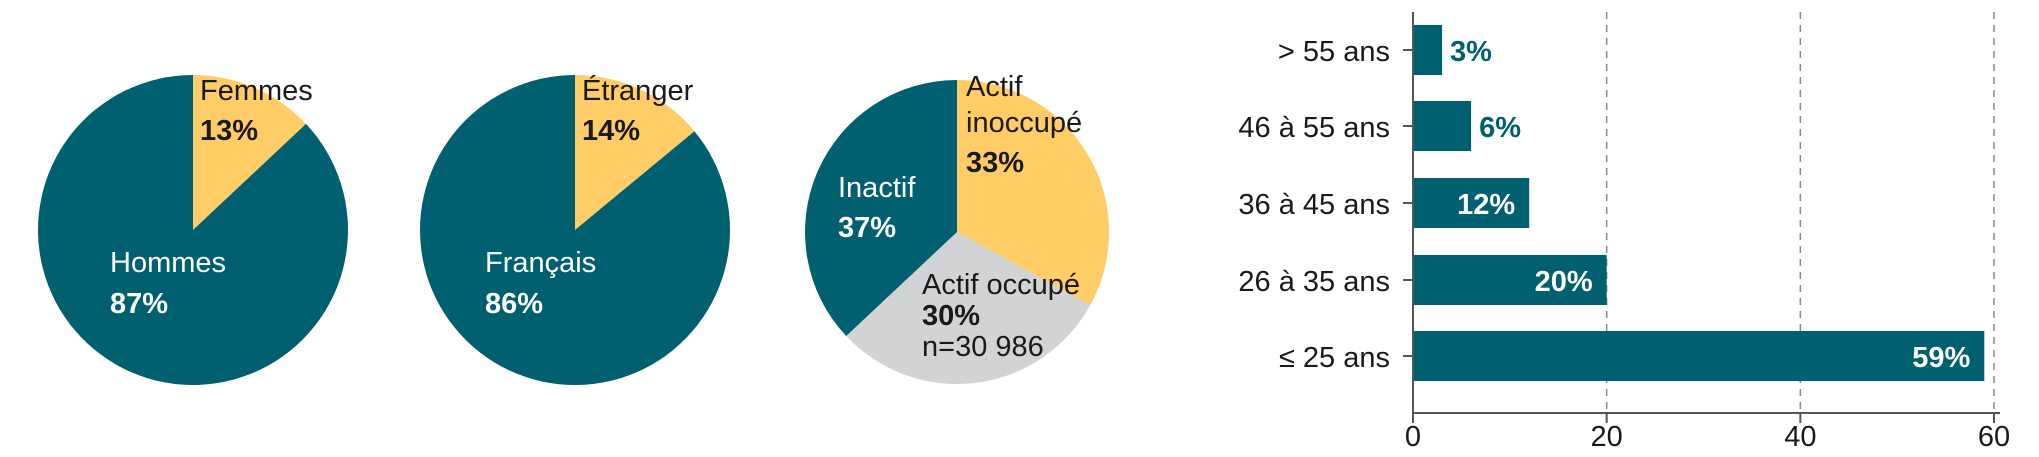 The width and height of the screenshot is (2039, 457). What do you see at coordinates (1994, 436) in the screenshot?
I see `x-tick-label-60: 60` at bounding box center [1994, 436].